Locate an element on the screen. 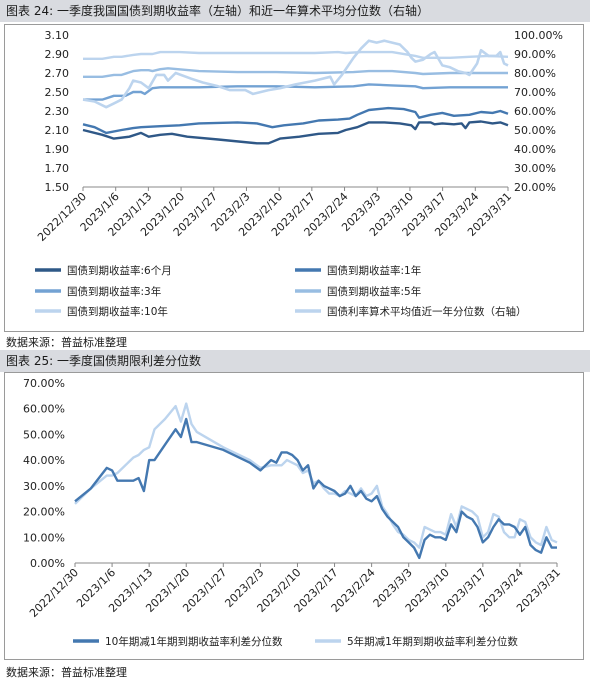  y-tick-label: 60.00% is located at coordinates (44, 409).